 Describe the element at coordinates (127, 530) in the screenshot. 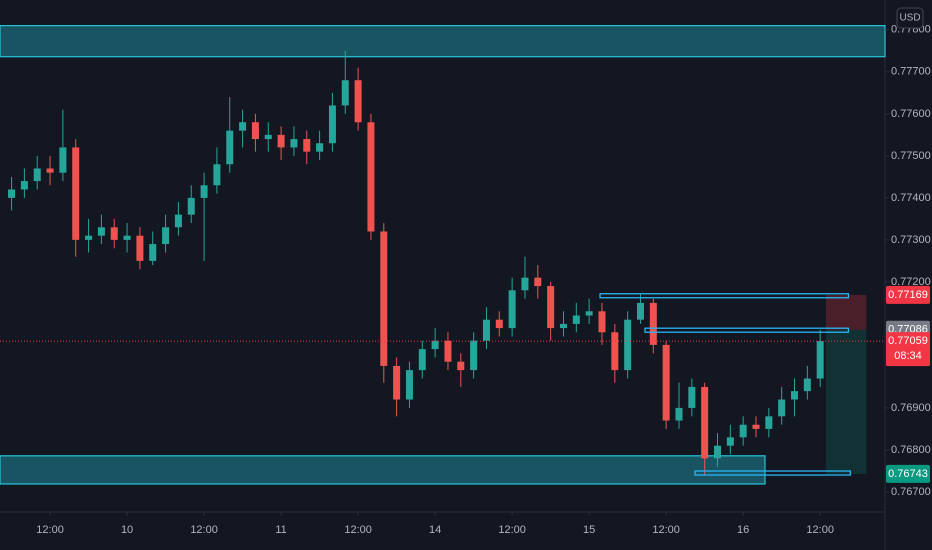

I see `x-tick-label: 10` at that location.